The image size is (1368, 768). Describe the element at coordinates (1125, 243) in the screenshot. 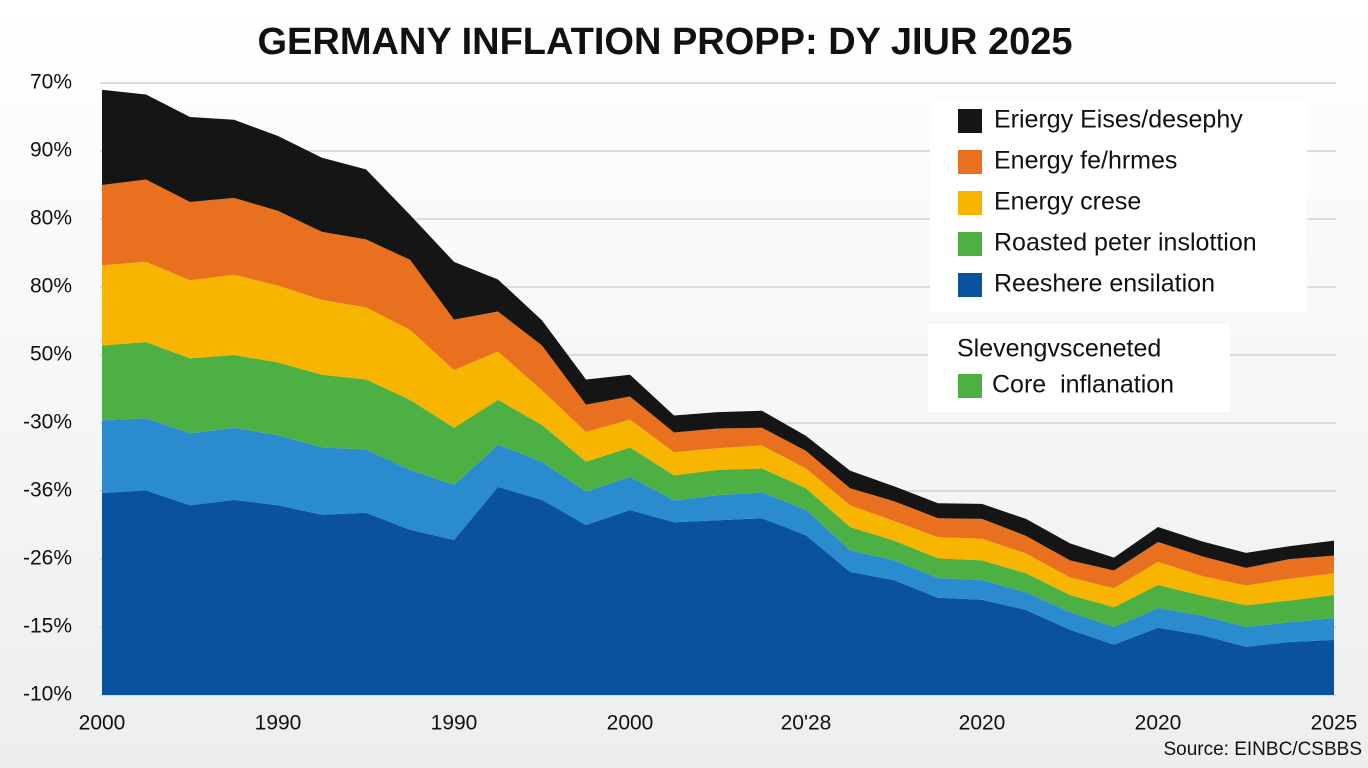

I see `legend-label: Roasted peter inslottion` at that location.